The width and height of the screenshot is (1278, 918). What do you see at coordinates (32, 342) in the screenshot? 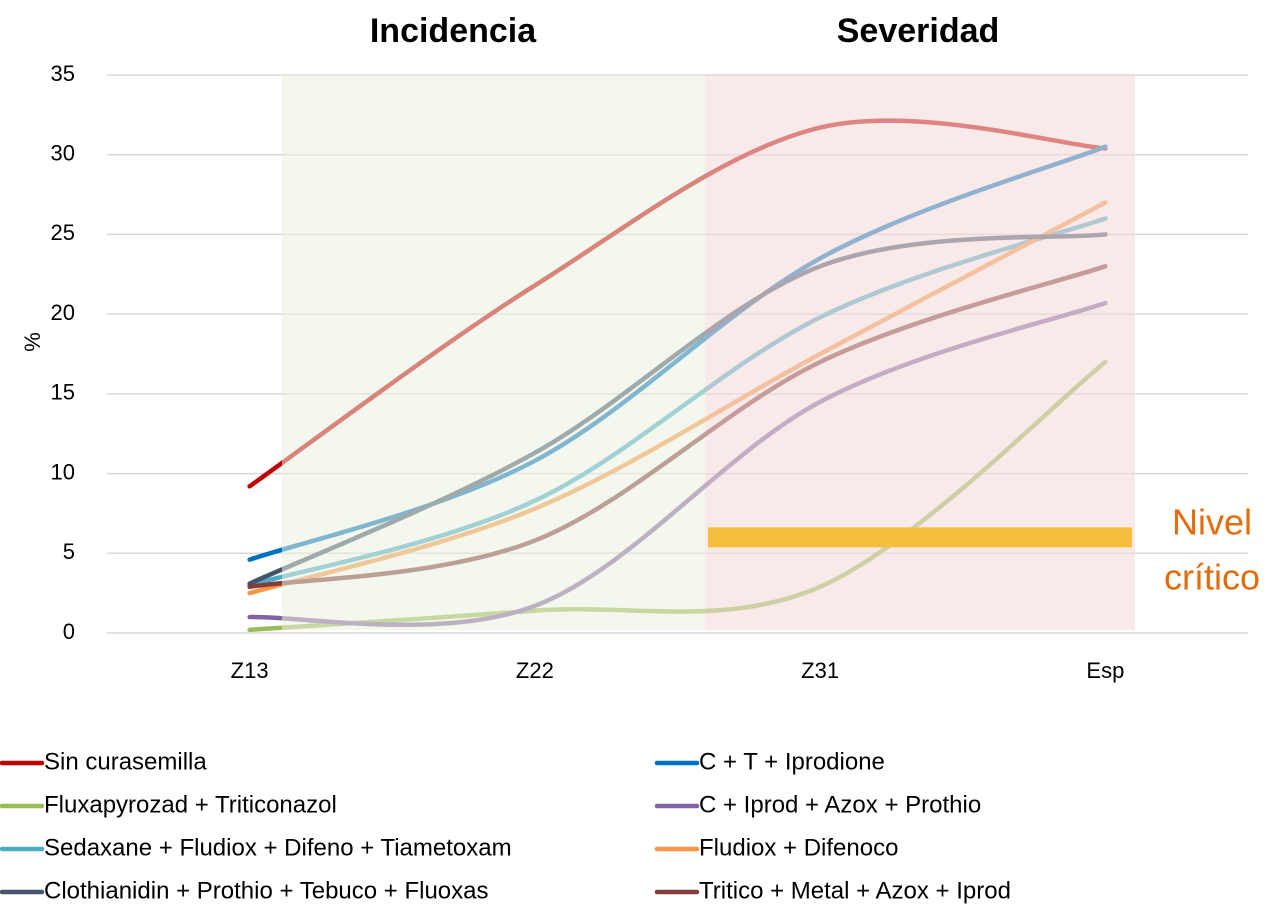
I see `y-axis-label: %` at bounding box center [32, 342].